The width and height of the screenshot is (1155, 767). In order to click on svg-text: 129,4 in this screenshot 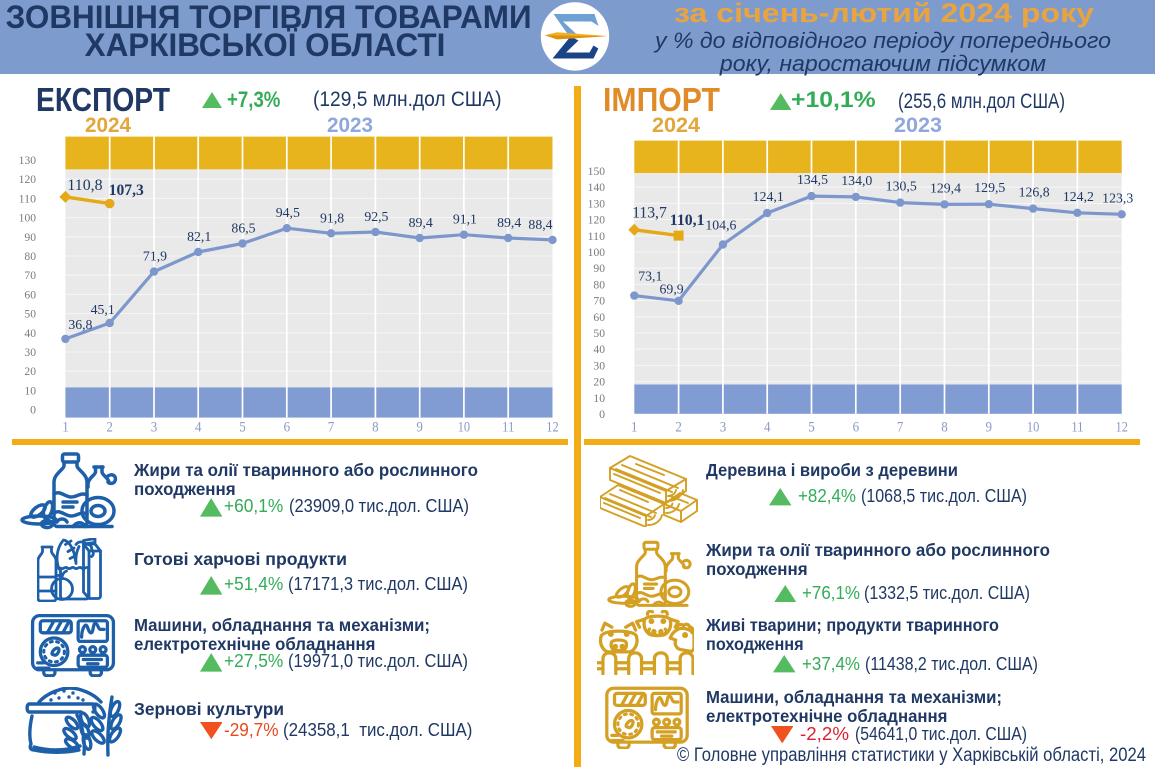, I will do `click(945, 187)`.